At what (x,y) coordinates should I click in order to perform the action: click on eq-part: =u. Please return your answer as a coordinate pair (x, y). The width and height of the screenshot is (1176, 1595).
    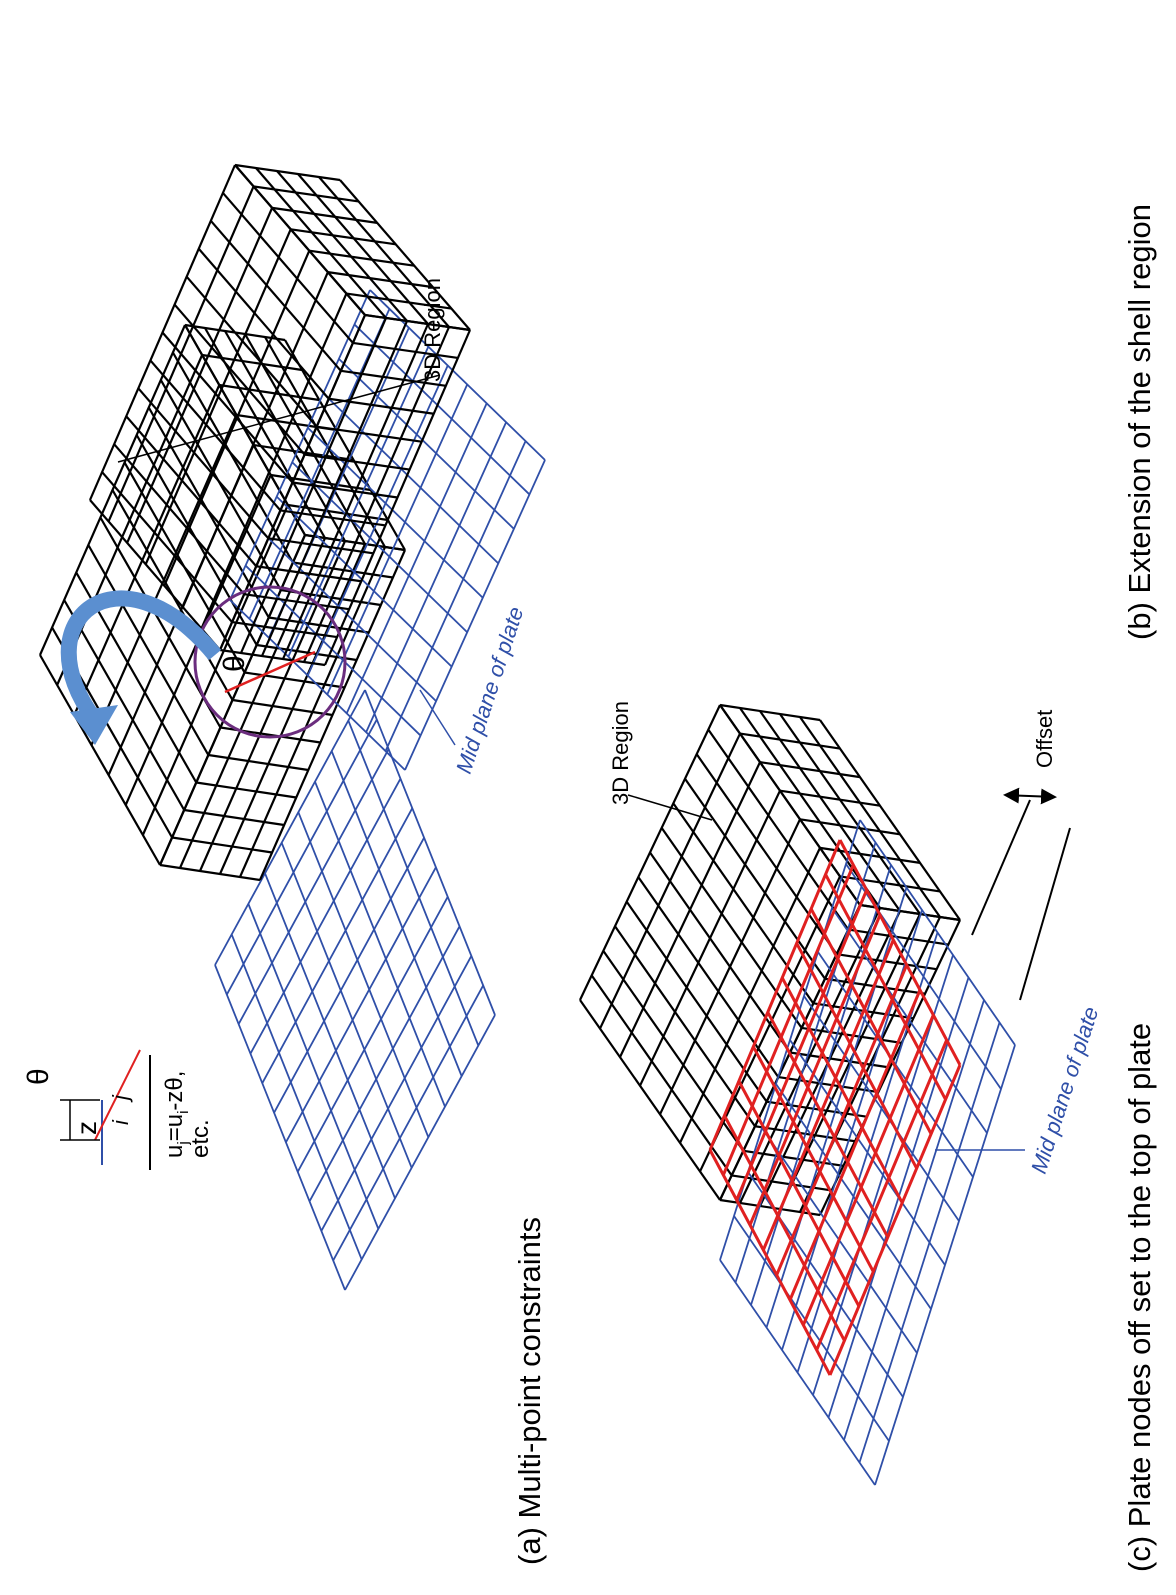
    Looking at the image, I should click on (174, 1127).